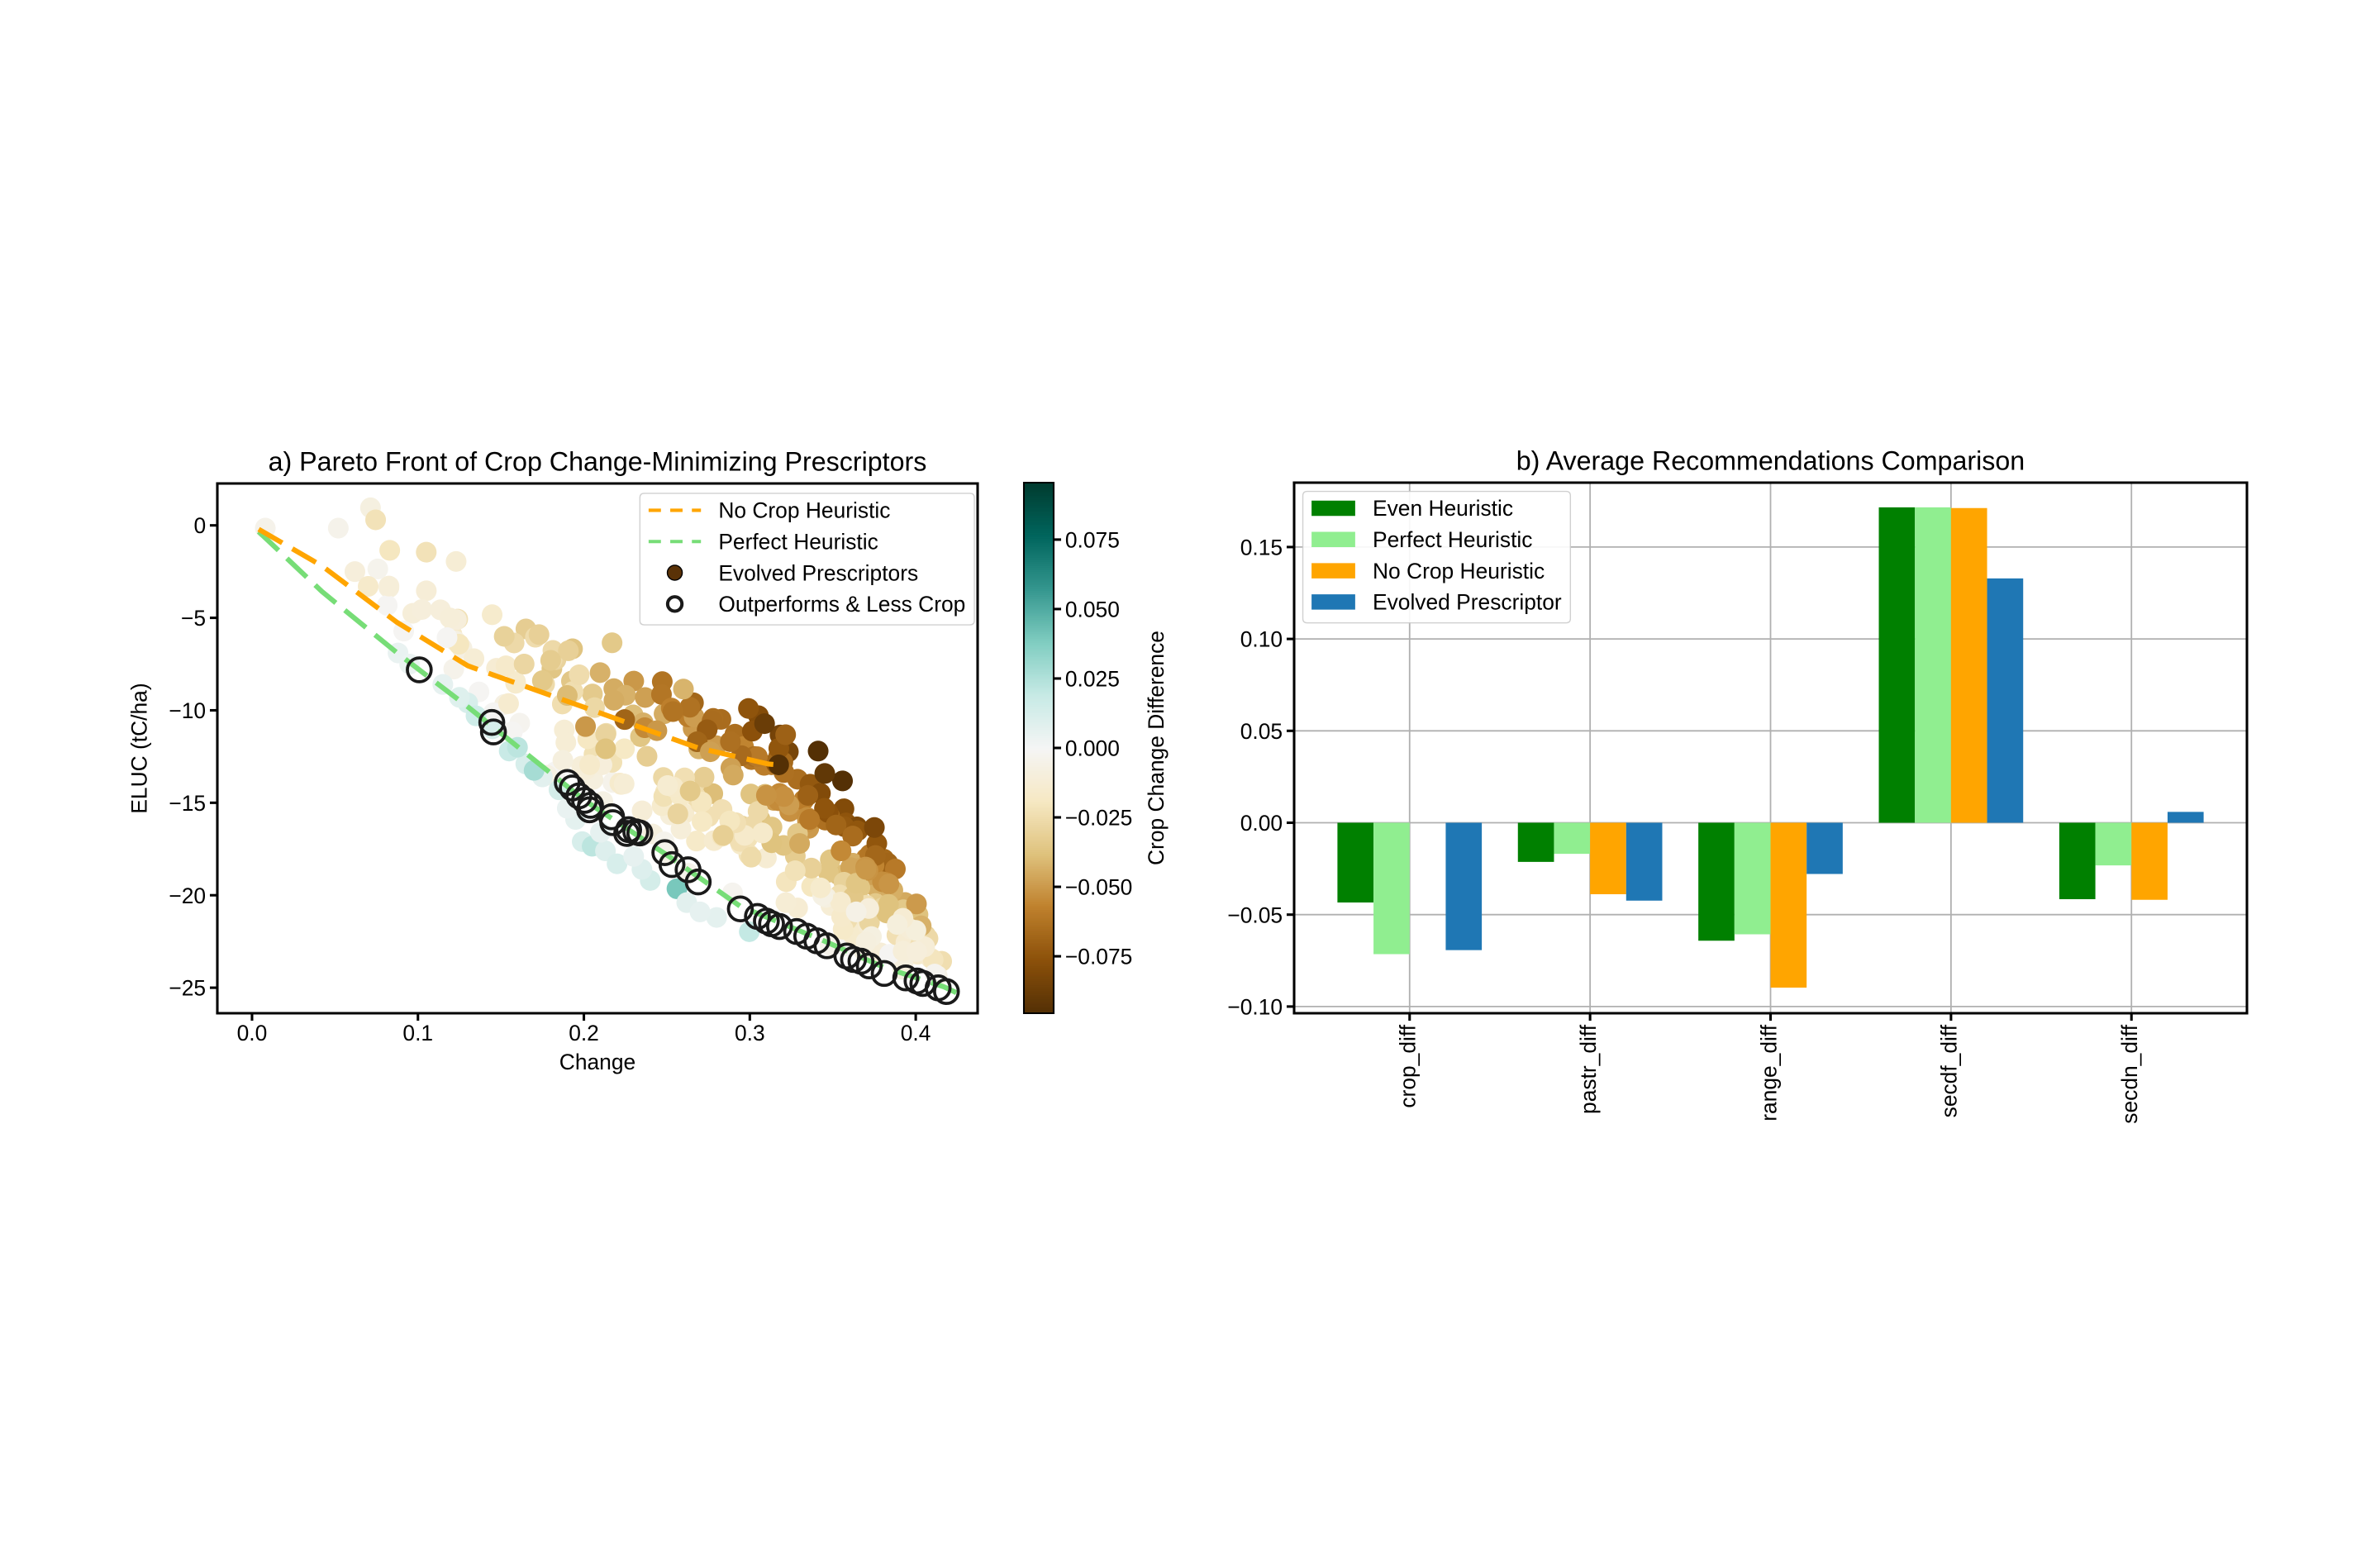  What do you see at coordinates (1092, 539) in the screenshot?
I see `svg-text: 0.075` at bounding box center [1092, 539].